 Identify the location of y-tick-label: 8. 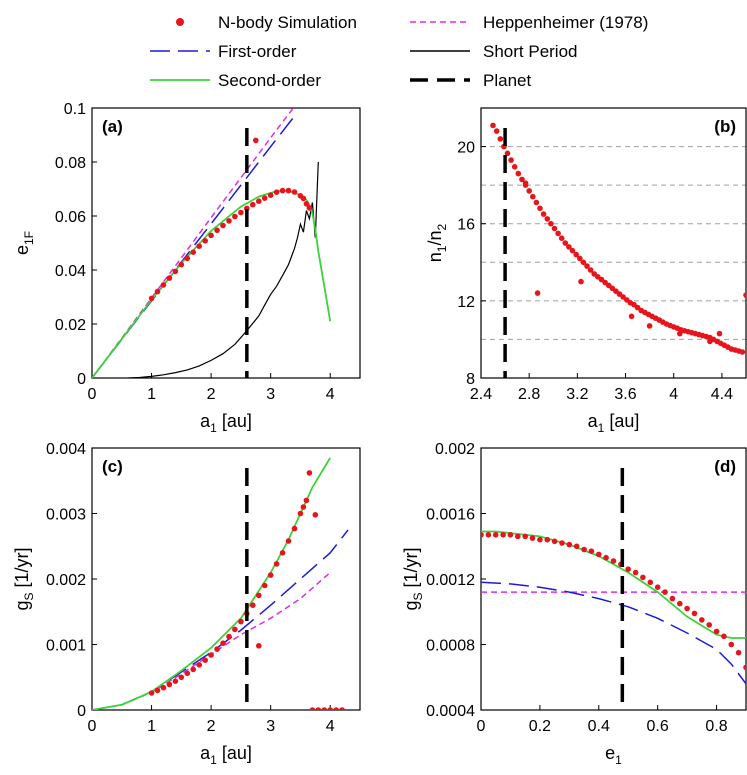
(470, 379).